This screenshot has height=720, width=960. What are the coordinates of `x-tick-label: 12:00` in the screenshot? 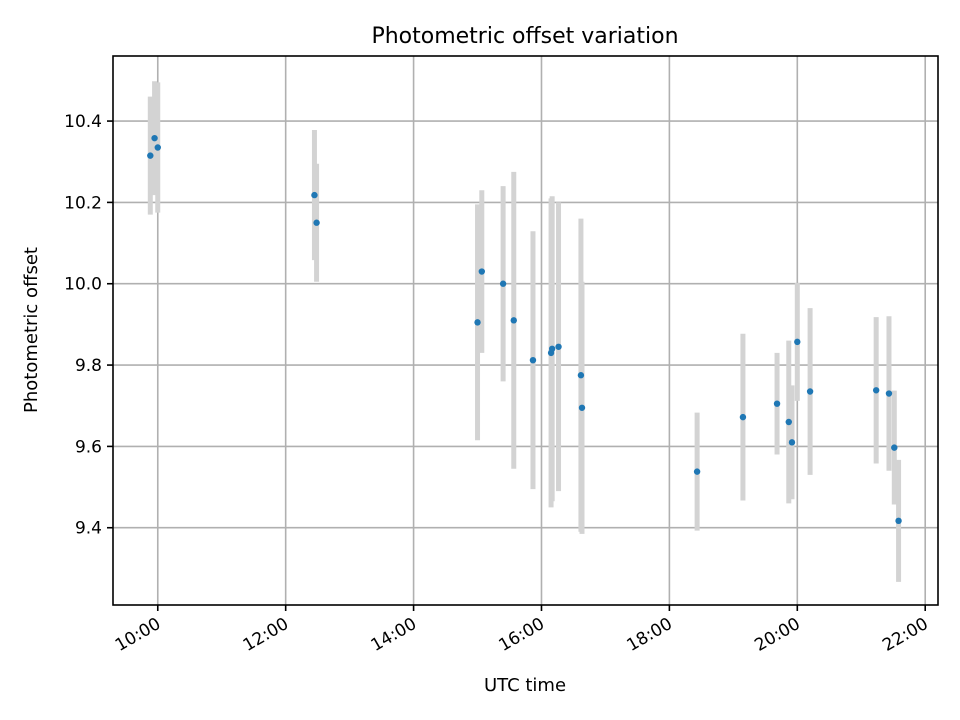 It's located at (266, 635).